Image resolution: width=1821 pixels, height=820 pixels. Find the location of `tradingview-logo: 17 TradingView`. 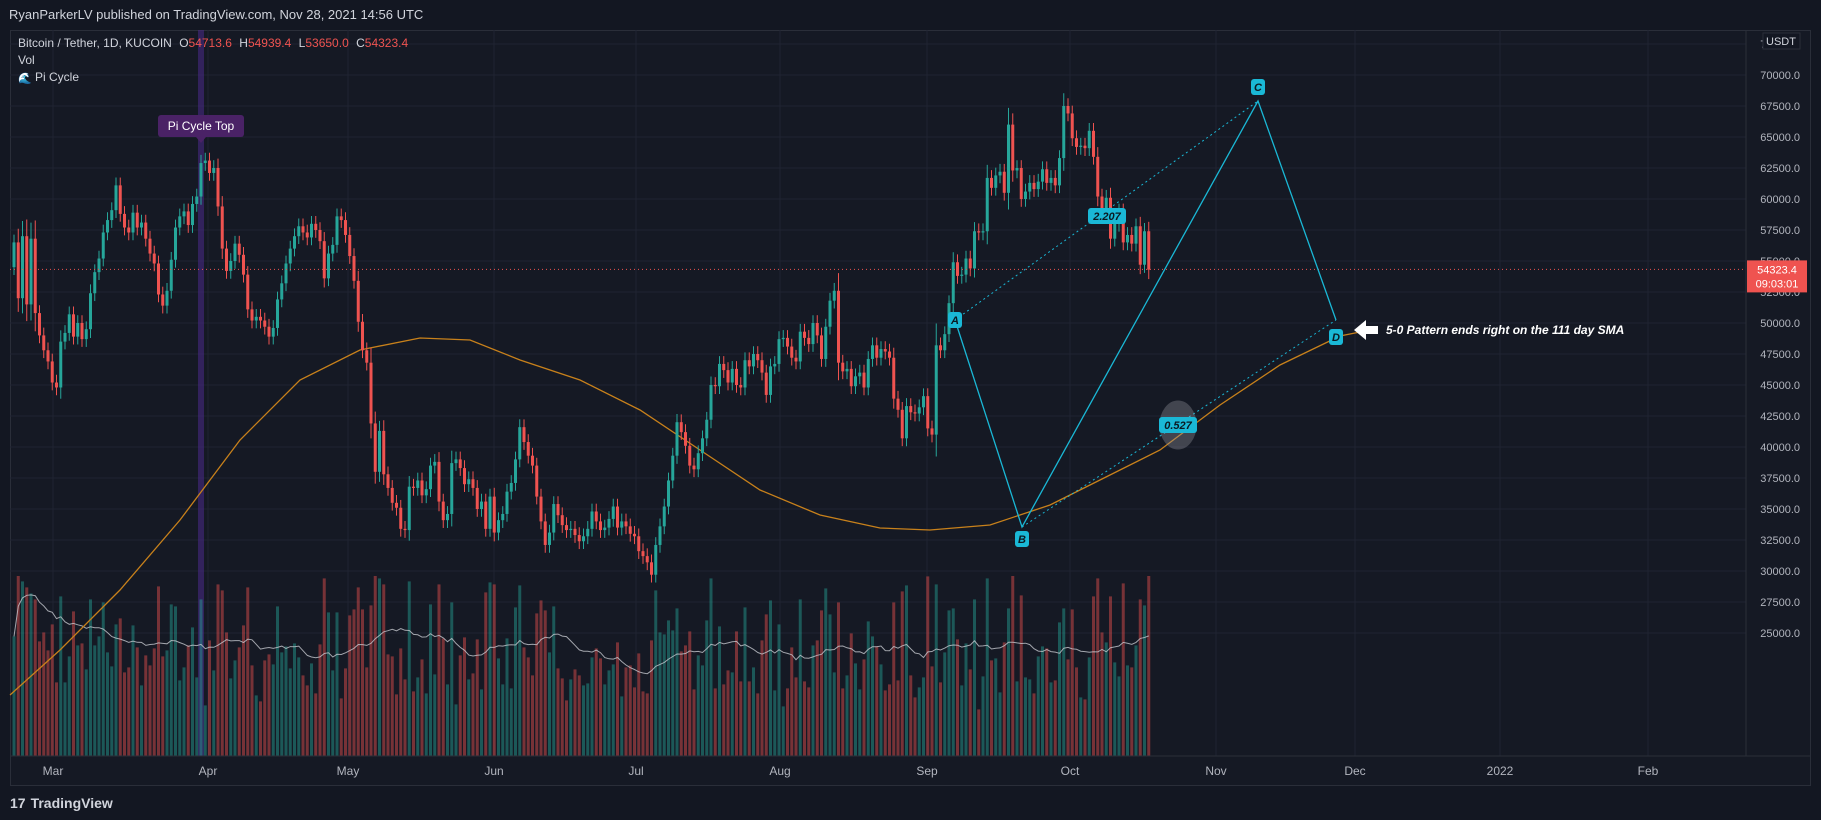

tradingview-logo: 17 TradingView is located at coordinates (61, 803).